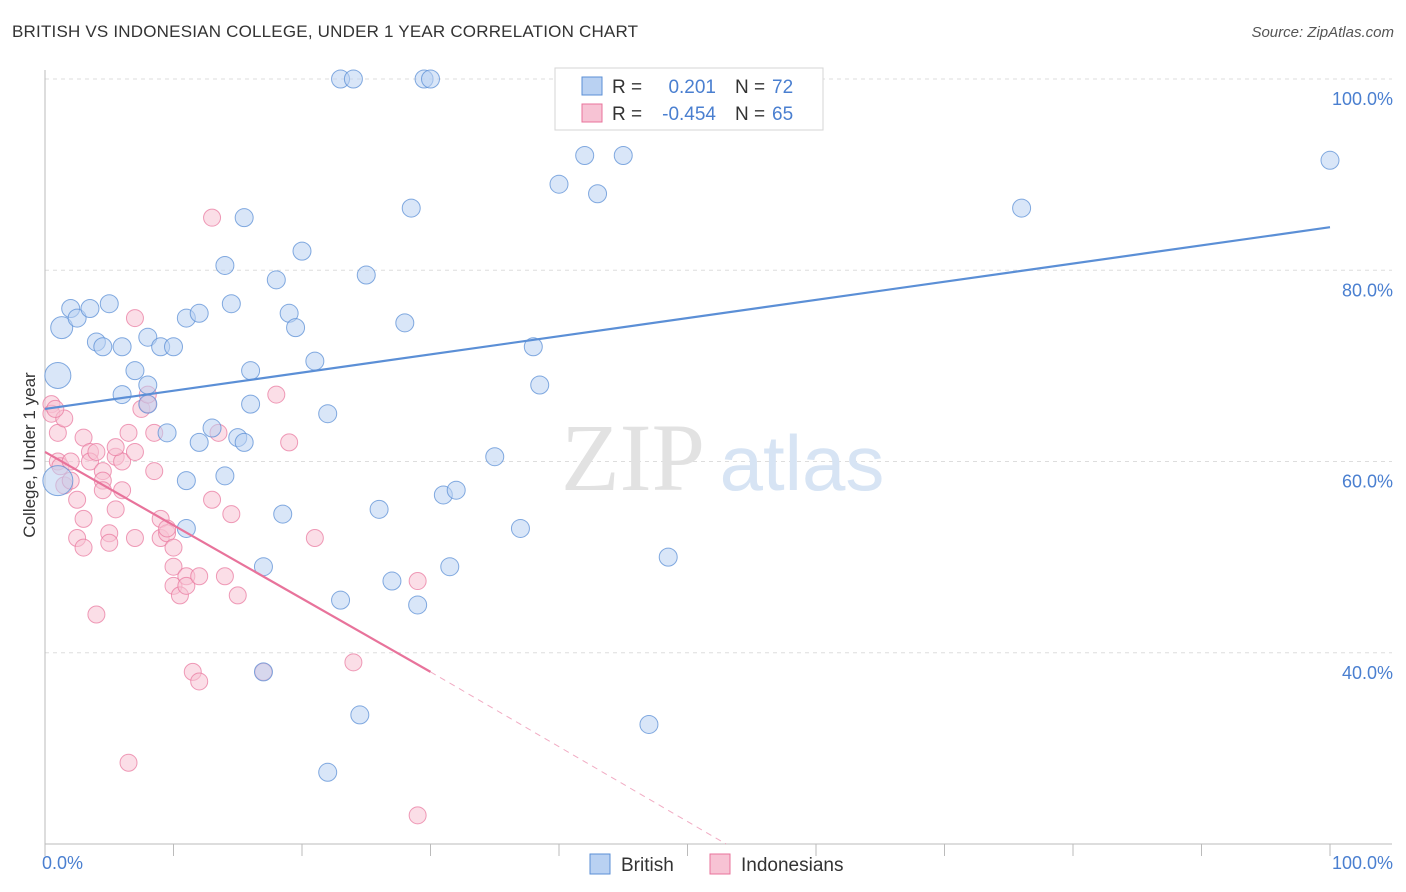 The image size is (1406, 892). What do you see at coordinates (62, 863) in the screenshot?
I see `x-tick-label: 0.0%` at bounding box center [62, 863].